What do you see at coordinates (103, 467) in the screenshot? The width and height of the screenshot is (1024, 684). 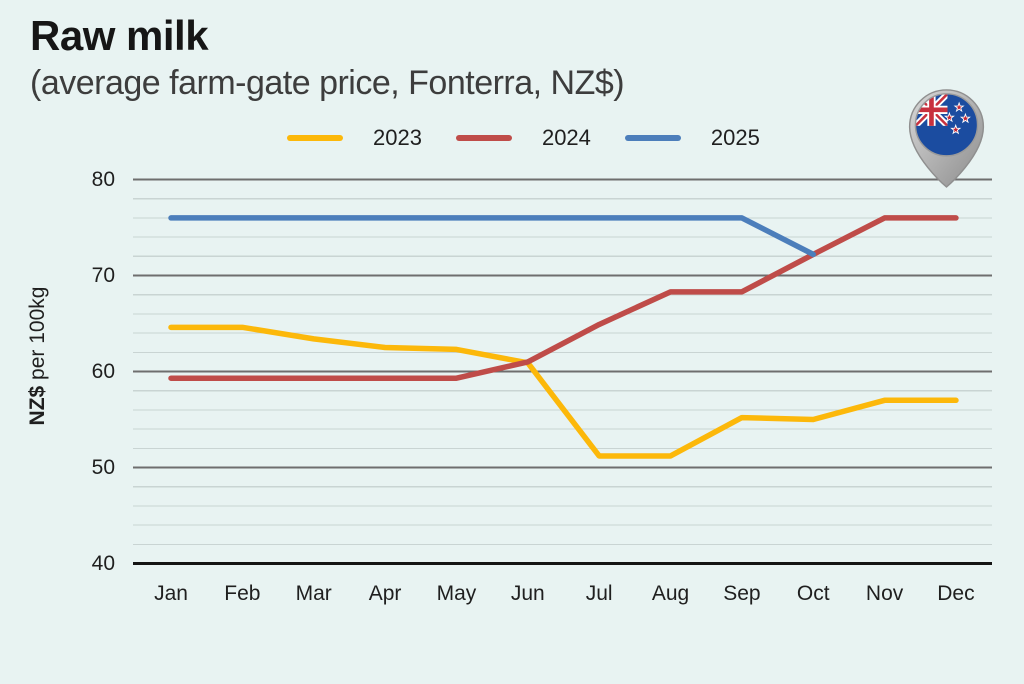 I see `y-tick-label-50: 50` at bounding box center [103, 467].